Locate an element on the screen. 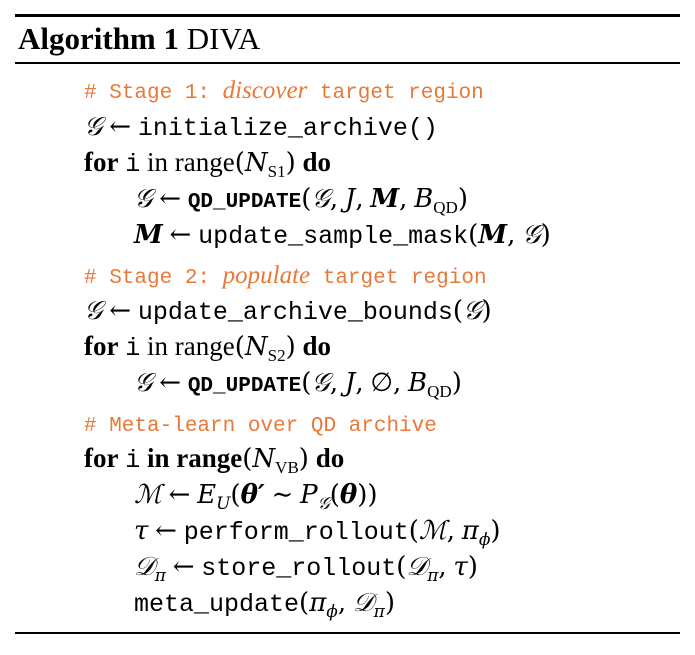 The height and width of the screenshot is (655, 695). subscript: 𝒢 is located at coordinates (323, 504).